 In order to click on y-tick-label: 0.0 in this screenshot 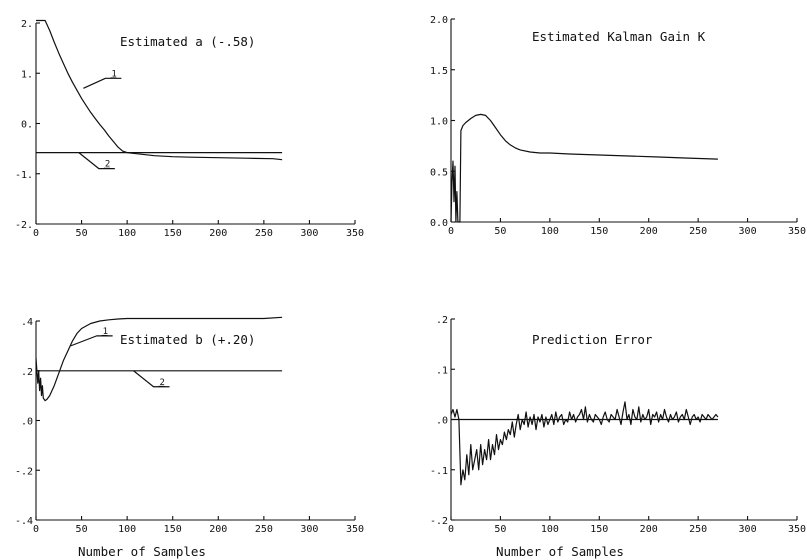, I will do `click(439, 223)`.